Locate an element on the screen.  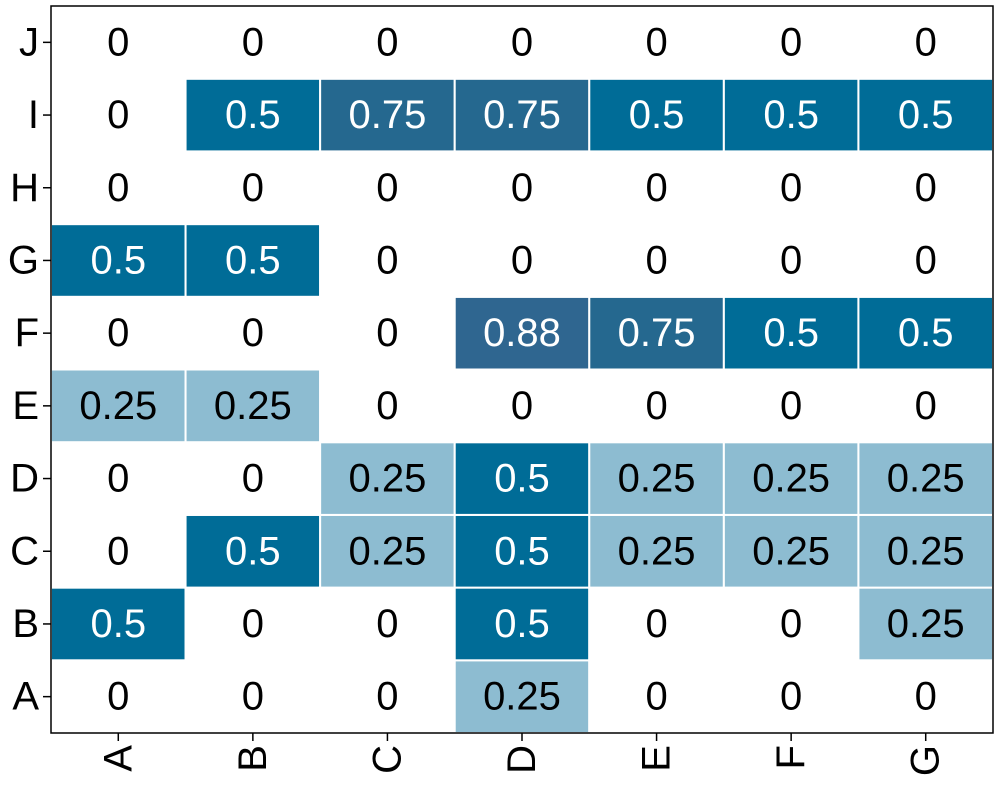
x-tick-label: E is located at coordinates (657, 758).